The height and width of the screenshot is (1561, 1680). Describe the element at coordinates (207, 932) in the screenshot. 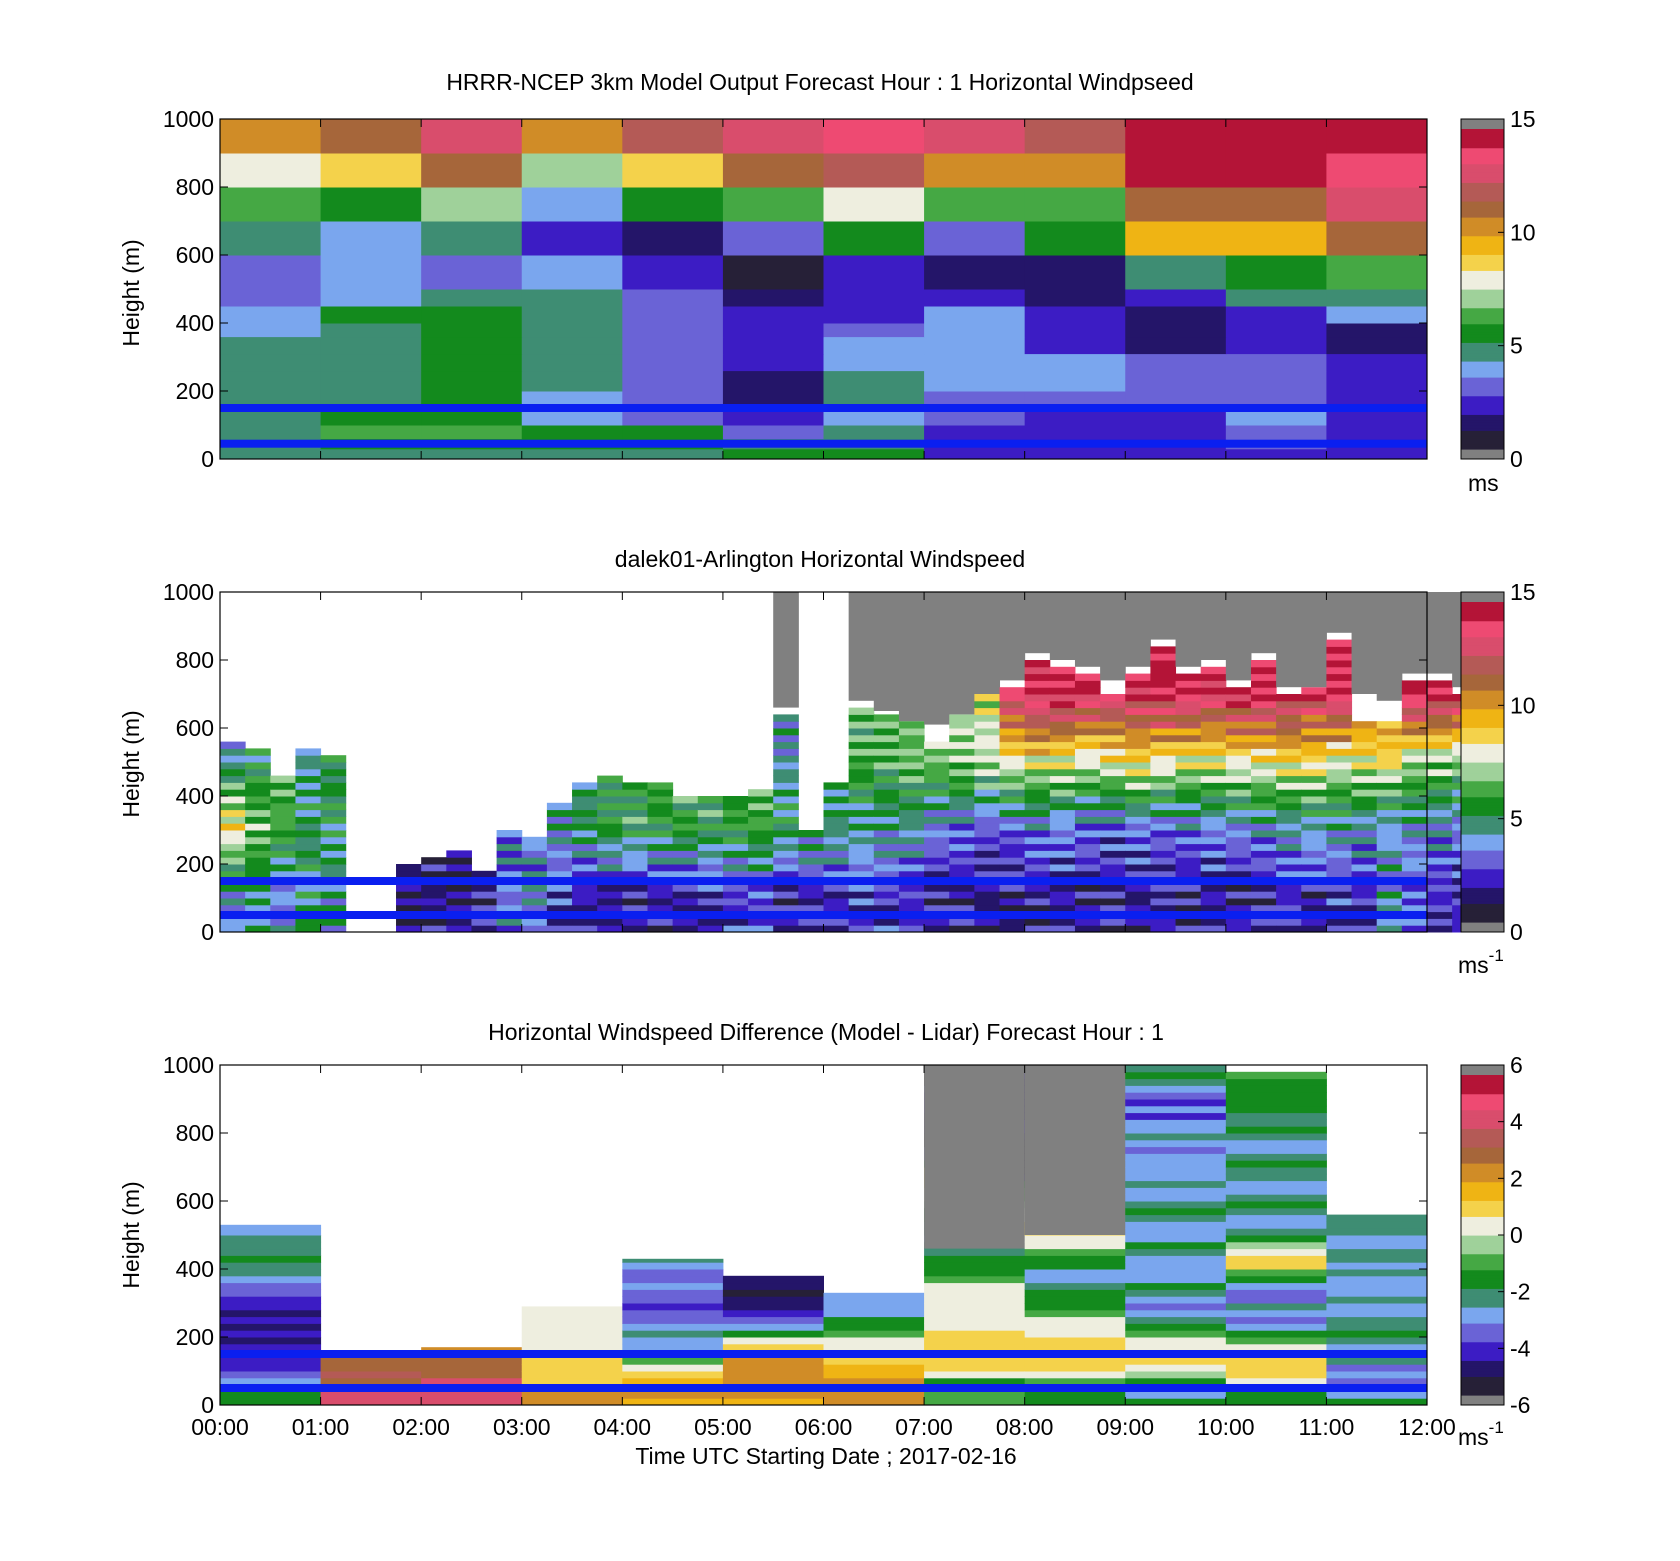

I see `y-tick-label: 0` at that location.